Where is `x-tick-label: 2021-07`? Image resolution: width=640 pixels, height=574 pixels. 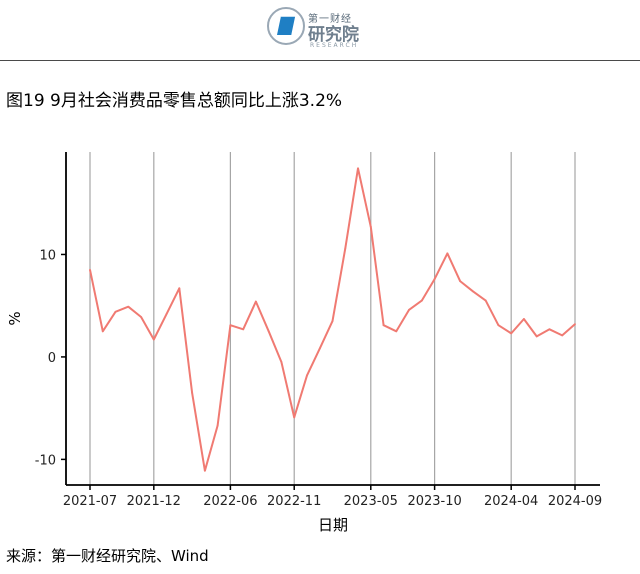 x-tick-label: 2021-07 is located at coordinates (90, 501).